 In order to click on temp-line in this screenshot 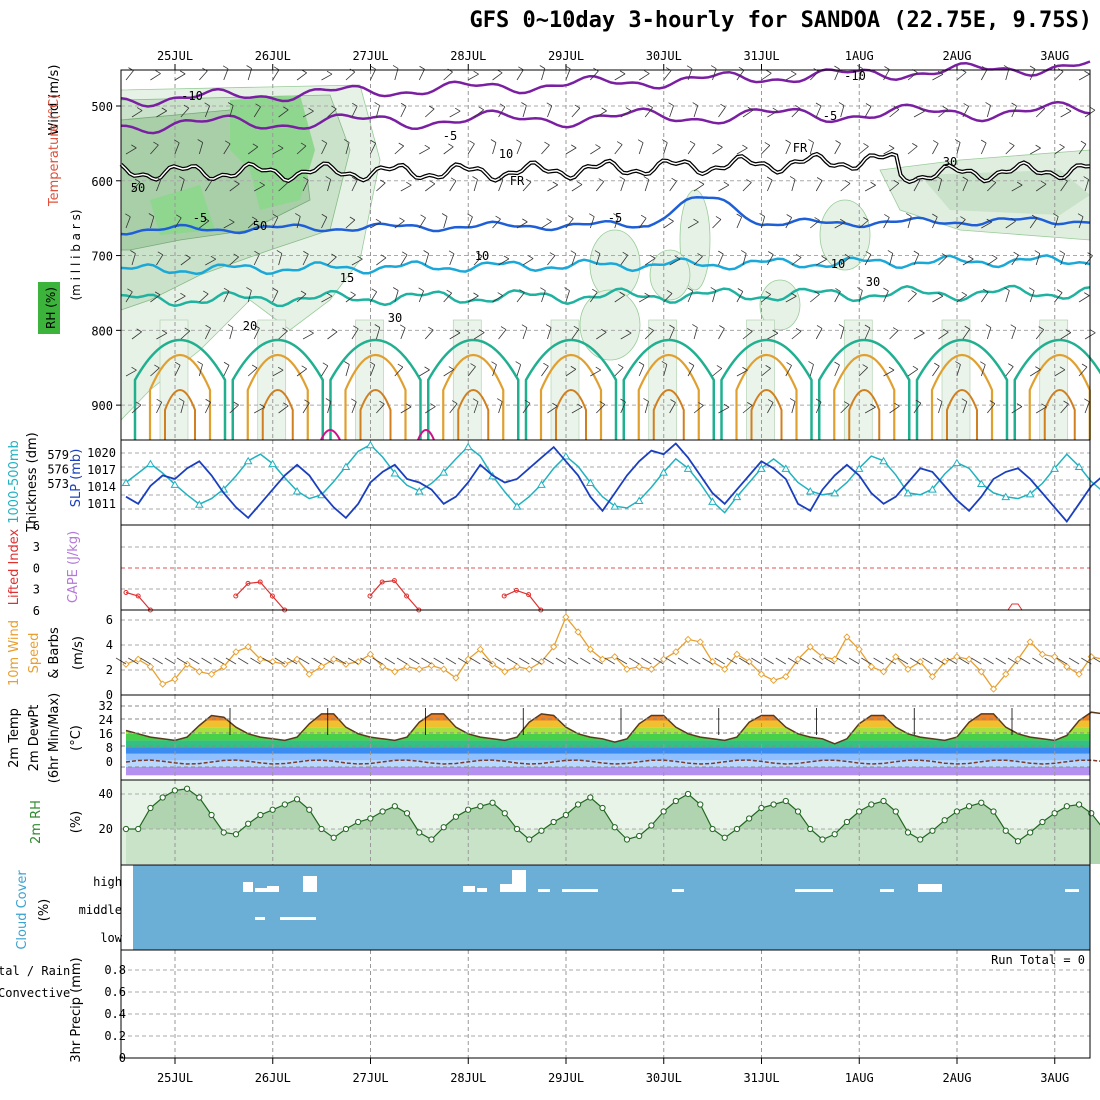, I will do `click(612, 728)`.